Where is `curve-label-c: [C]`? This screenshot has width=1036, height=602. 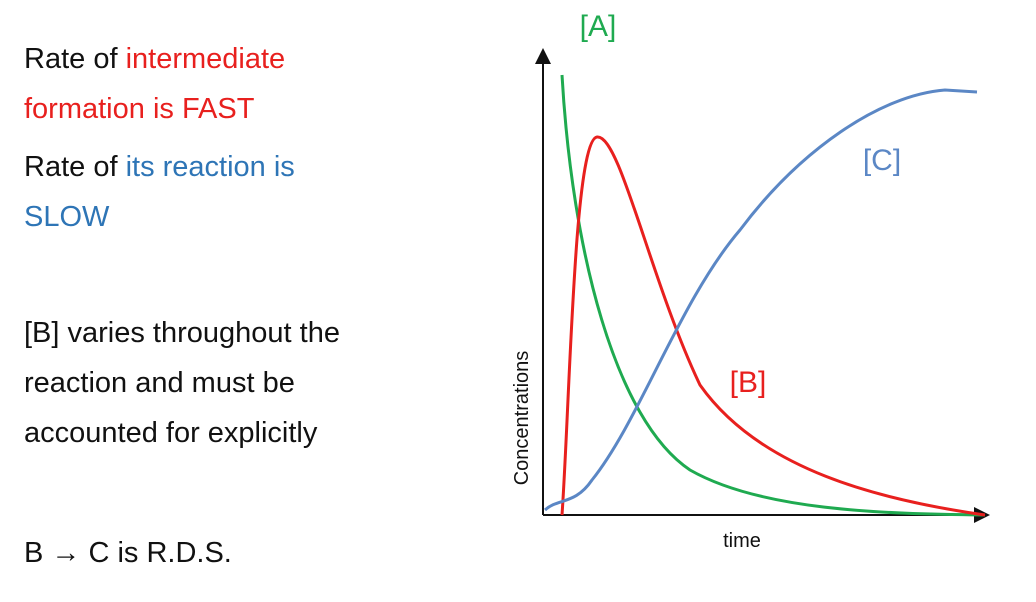 curve-label-c: [C] is located at coordinates (882, 160).